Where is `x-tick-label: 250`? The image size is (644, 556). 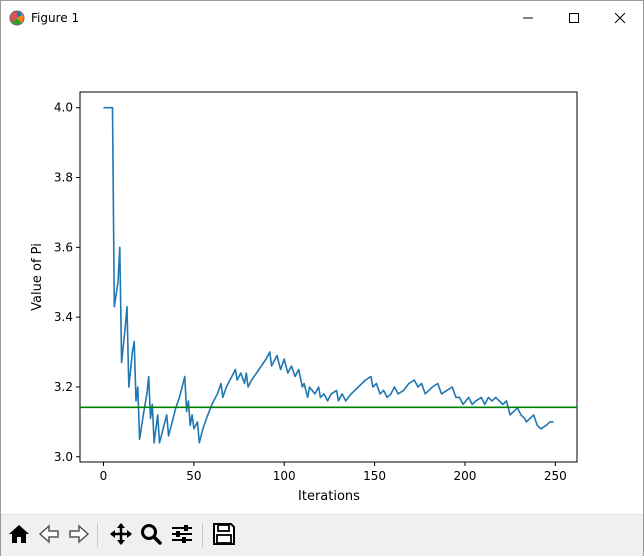
x-tick-label: 250 is located at coordinates (555, 476).